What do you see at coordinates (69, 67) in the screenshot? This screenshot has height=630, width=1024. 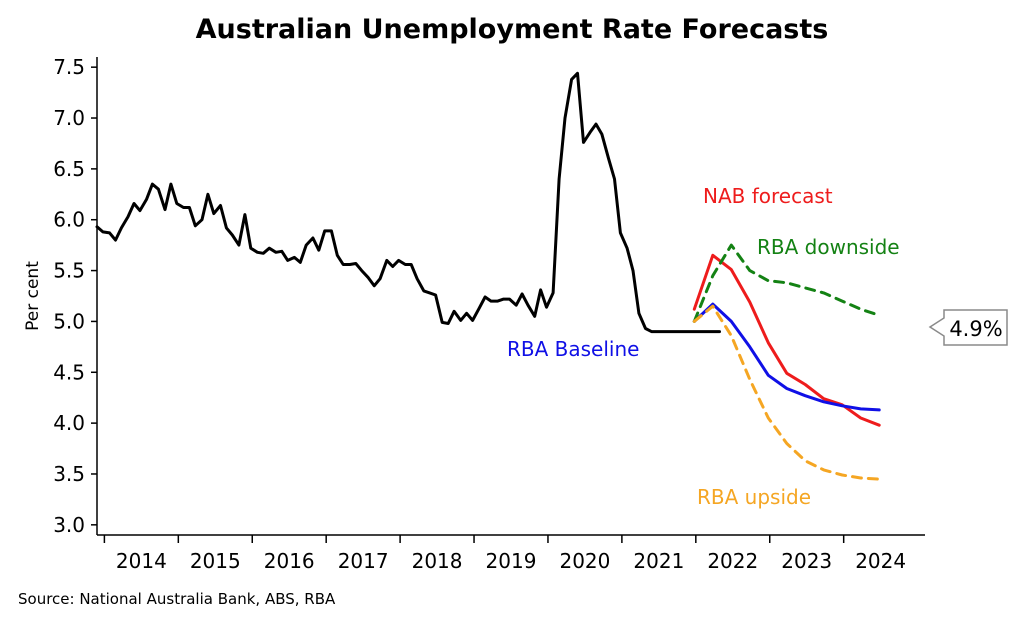 I see `y-tick-label: 7.5` at bounding box center [69, 67].